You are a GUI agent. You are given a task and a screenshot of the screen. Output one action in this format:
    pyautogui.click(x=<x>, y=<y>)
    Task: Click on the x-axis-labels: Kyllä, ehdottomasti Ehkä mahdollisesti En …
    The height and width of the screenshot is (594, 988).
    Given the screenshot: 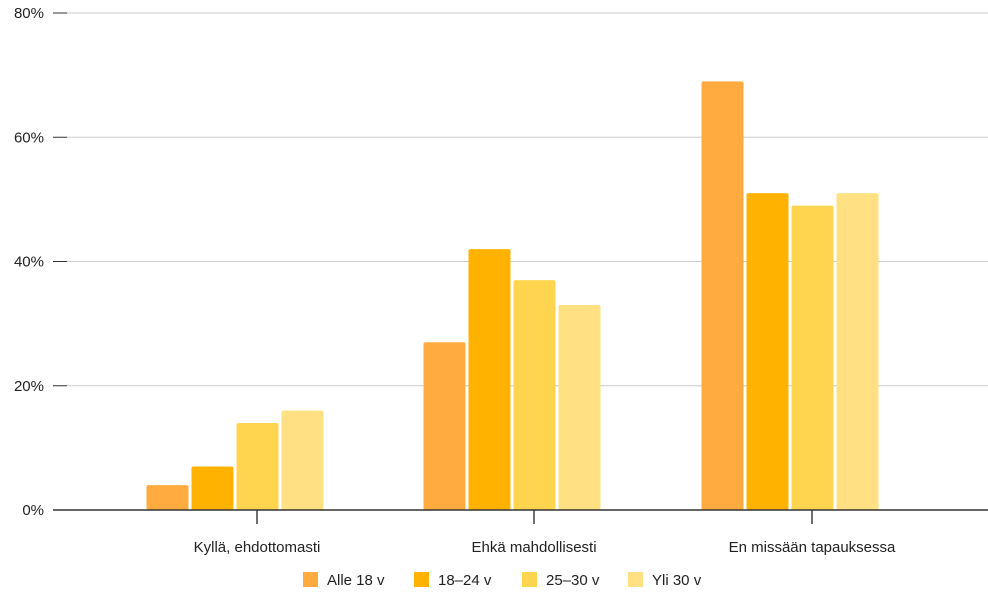 What is the action you would take?
    pyautogui.click(x=545, y=547)
    